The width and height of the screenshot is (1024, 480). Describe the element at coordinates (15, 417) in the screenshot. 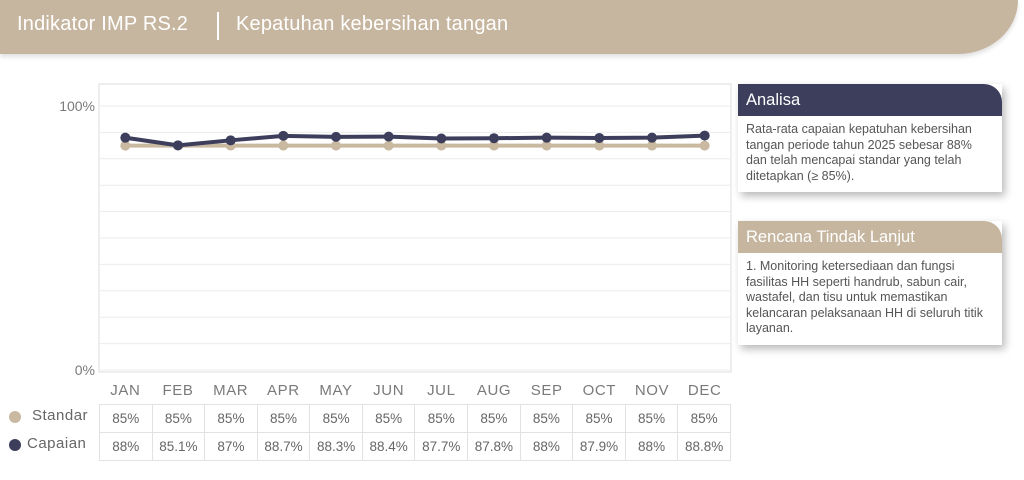

I see `legend-dot-standar` at that location.